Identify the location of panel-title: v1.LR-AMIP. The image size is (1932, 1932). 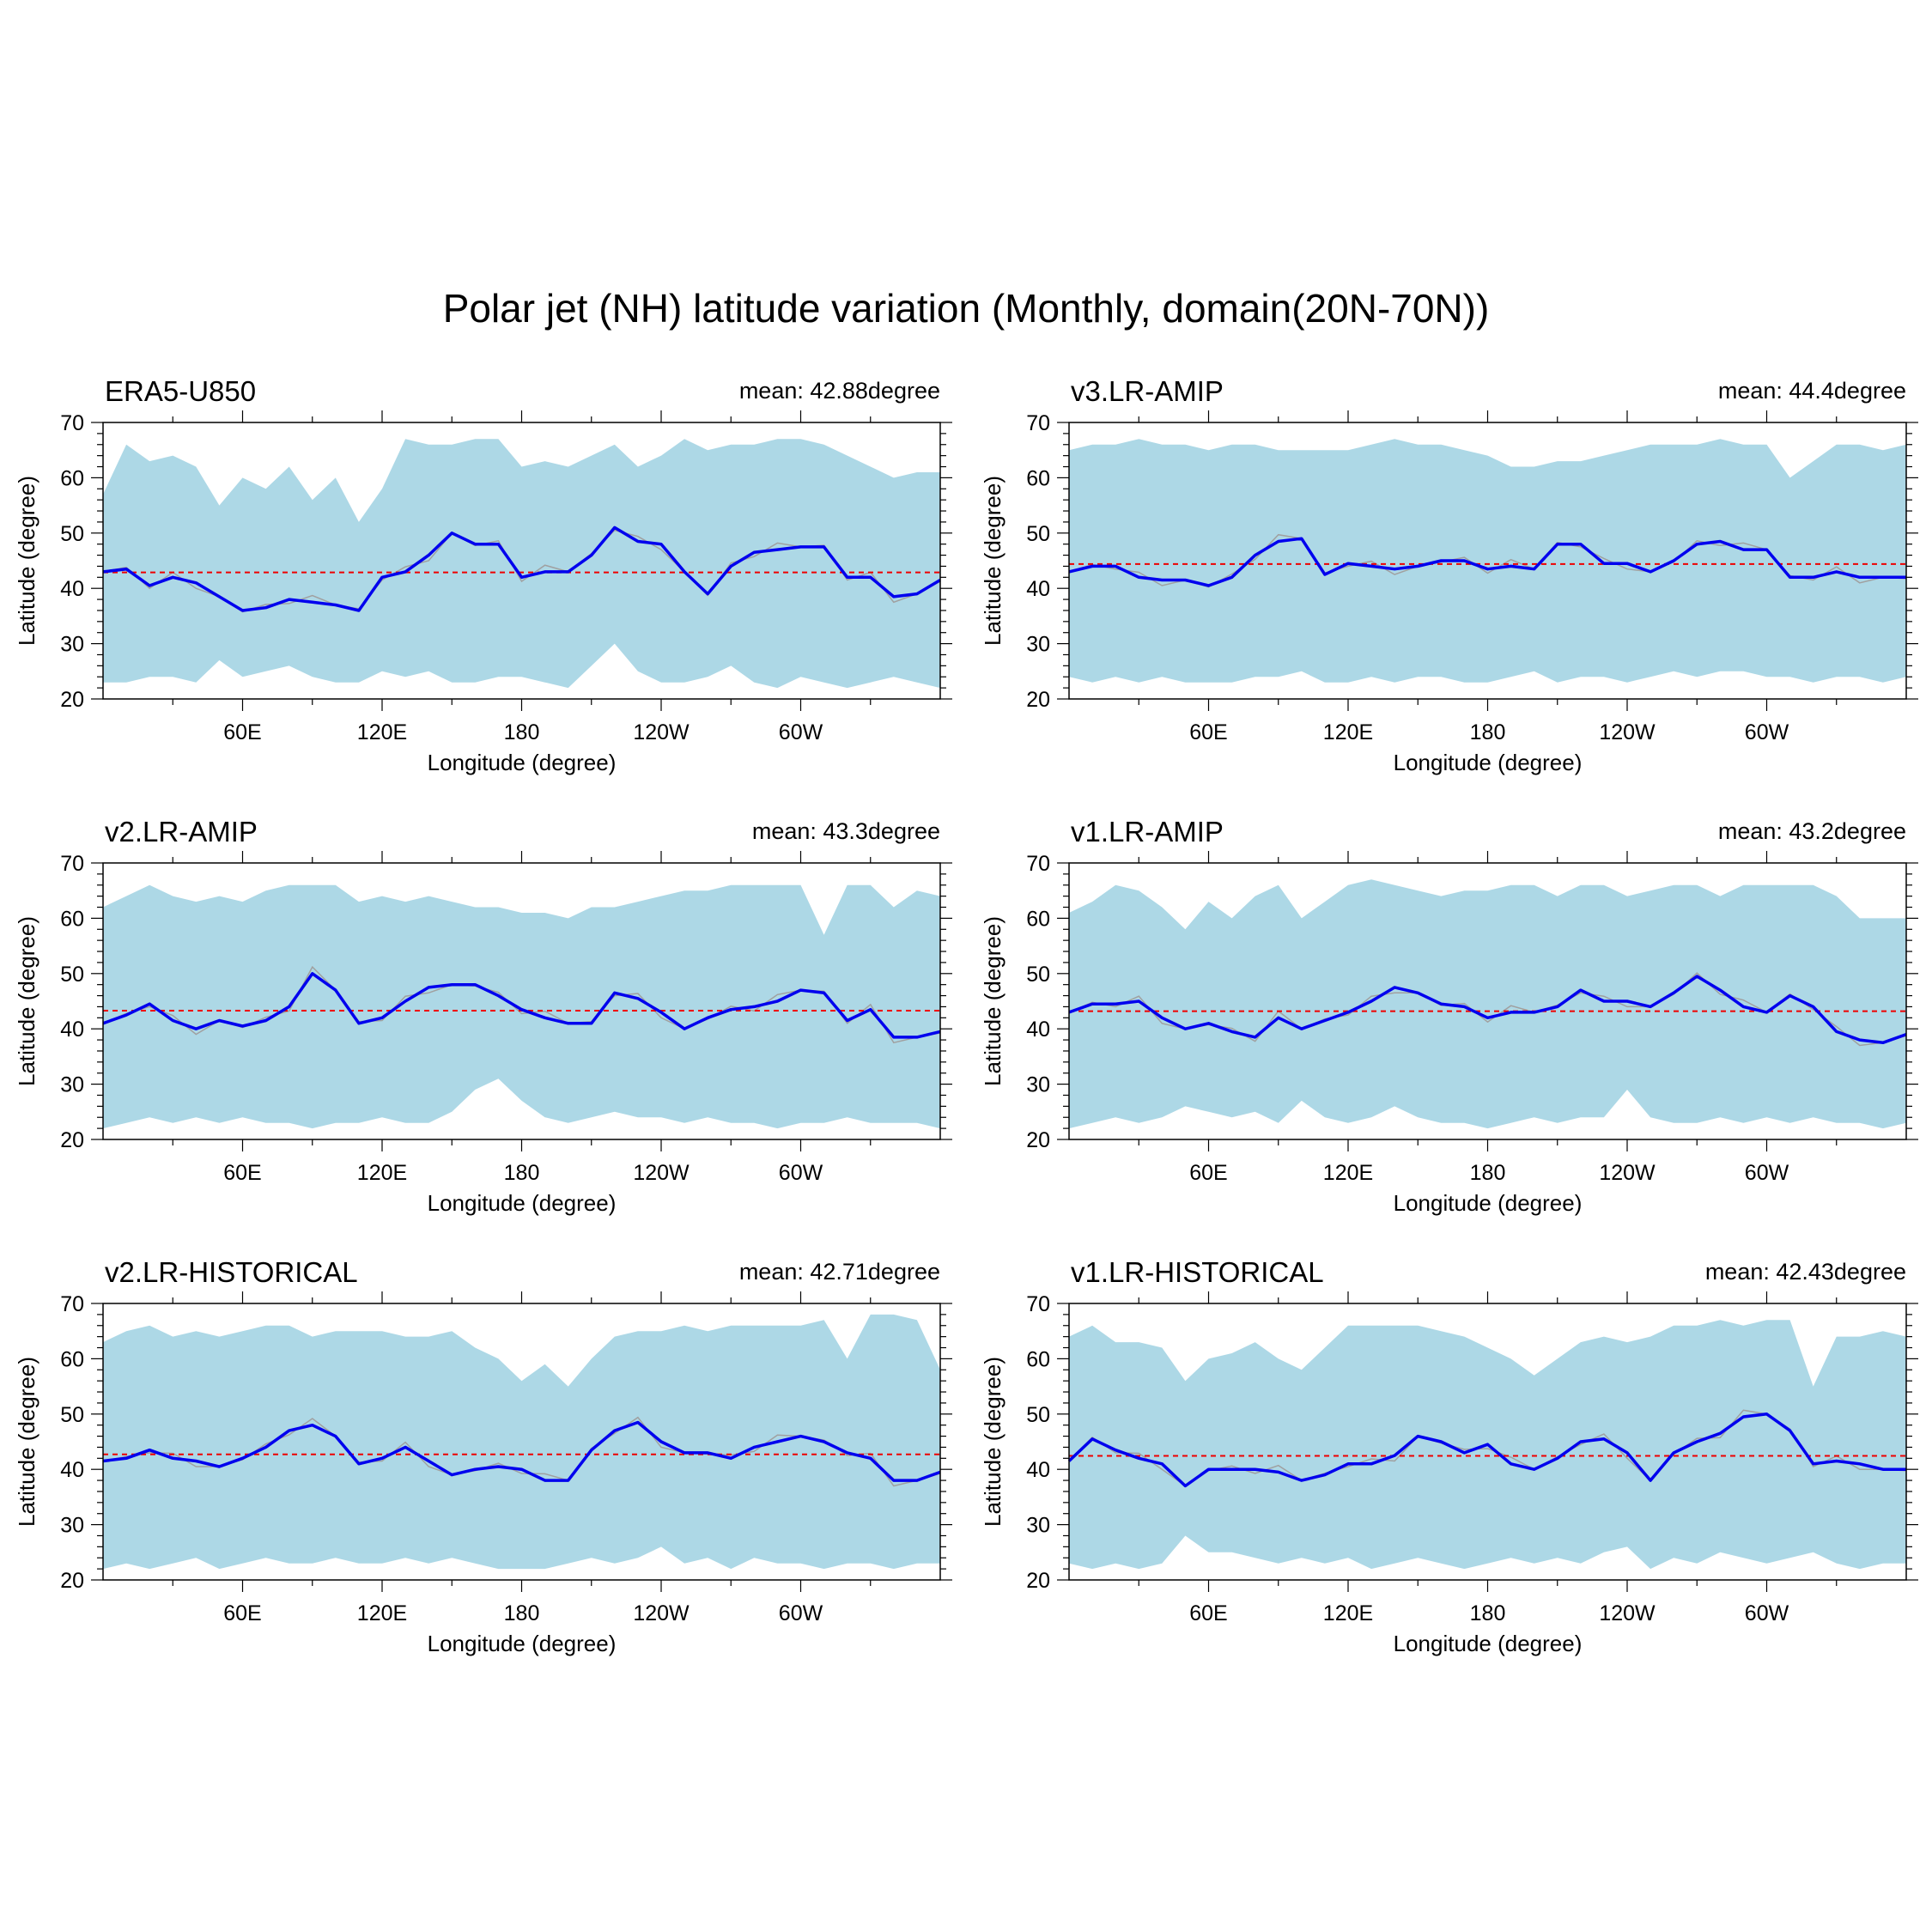
(1147, 832).